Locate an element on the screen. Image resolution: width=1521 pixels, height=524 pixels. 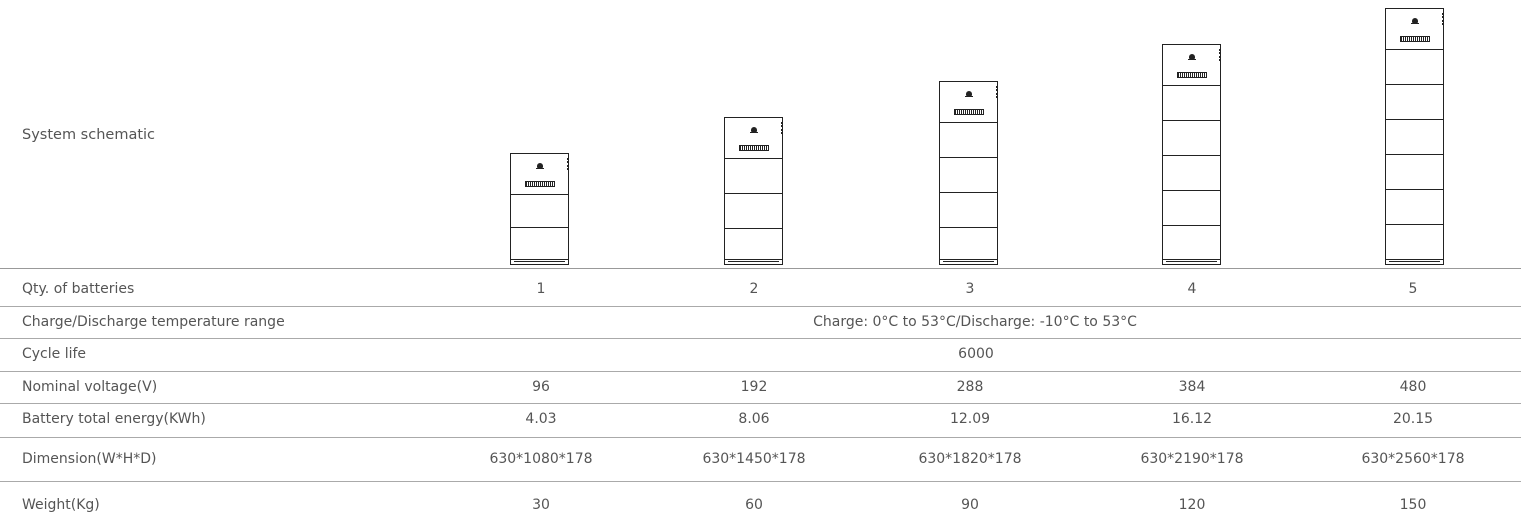
table-cell: 120 is located at coordinates (1192, 505).